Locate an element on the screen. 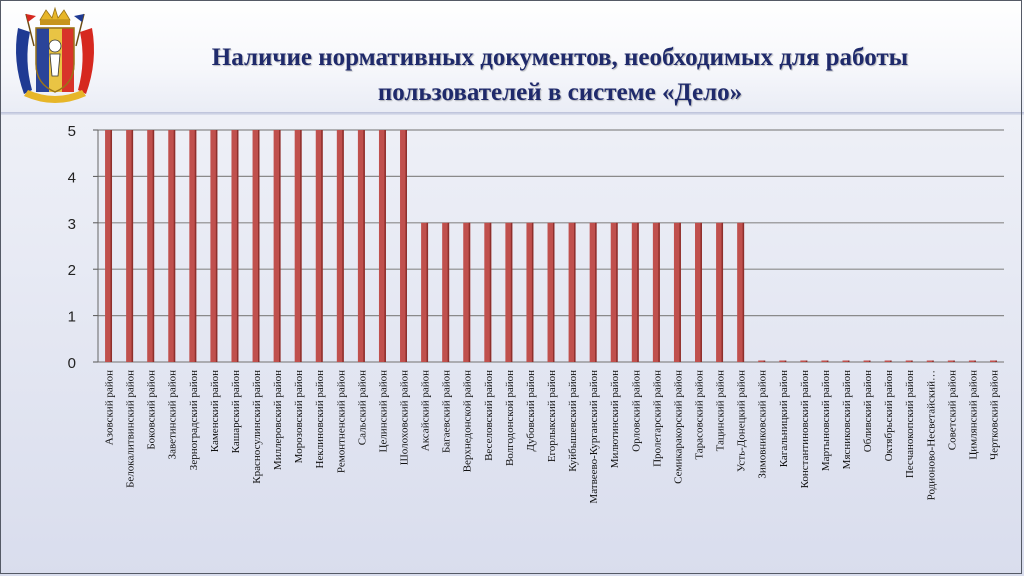 This screenshot has height=576, width=1024. x-tick-label: Аксайский район is located at coordinates (426, 410).